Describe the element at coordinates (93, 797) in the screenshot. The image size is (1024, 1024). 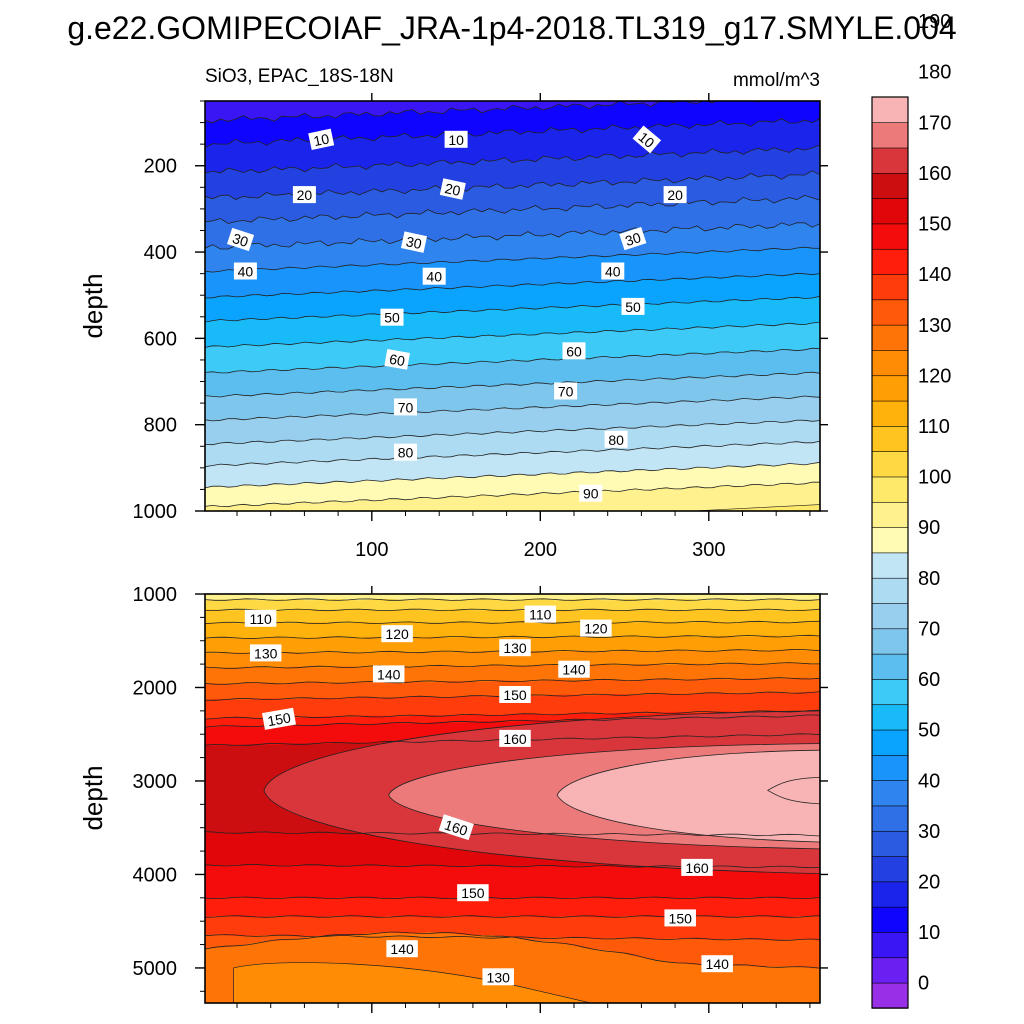
I see `lower-ylabel: depth` at that location.